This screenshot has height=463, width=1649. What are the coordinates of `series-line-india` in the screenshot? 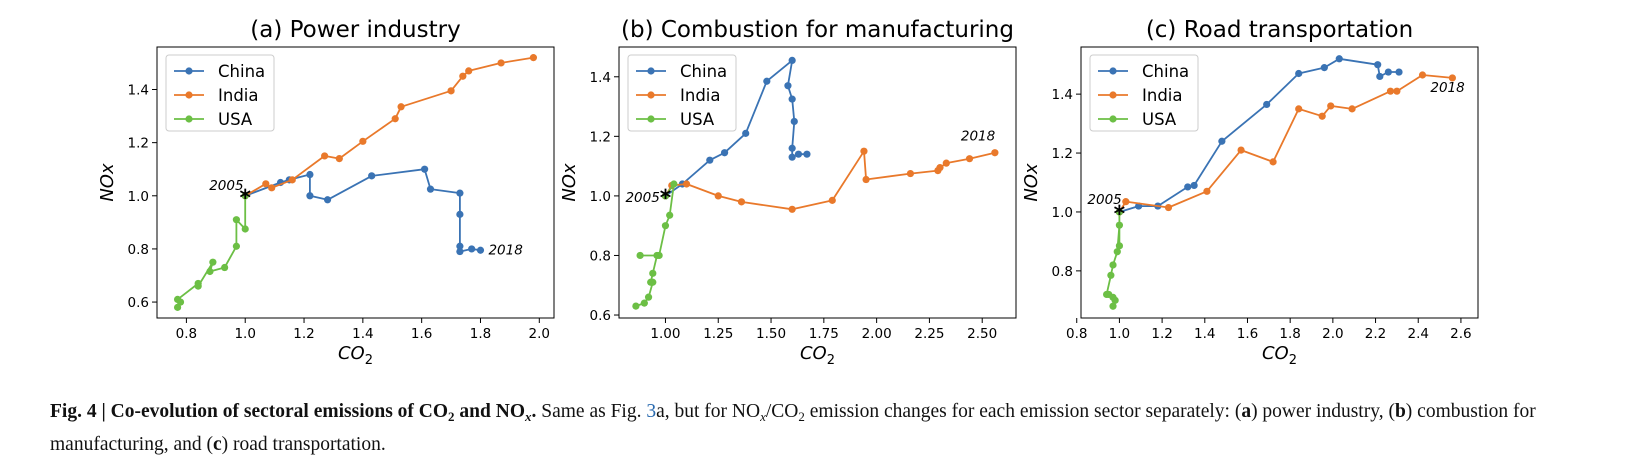 It's located at (389, 126).